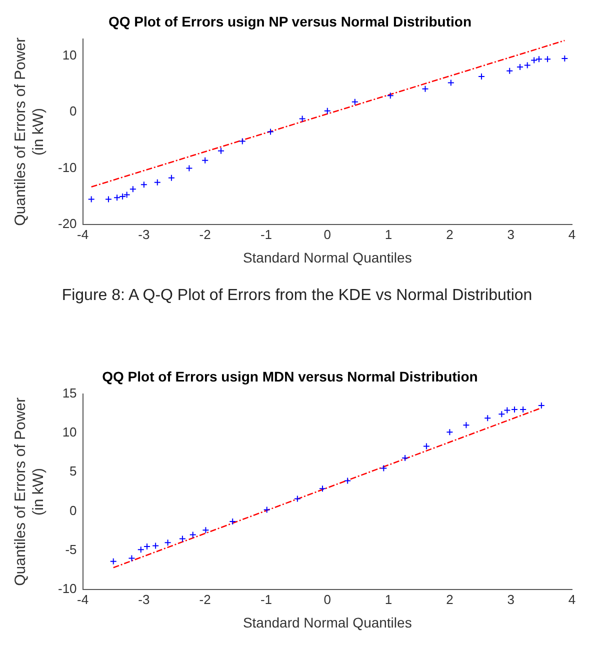 The image size is (594, 647). I want to click on caption: Figure 8: A Q-Q Plot of Errors from the KDE vs Normal Distribution, so click(297, 296).